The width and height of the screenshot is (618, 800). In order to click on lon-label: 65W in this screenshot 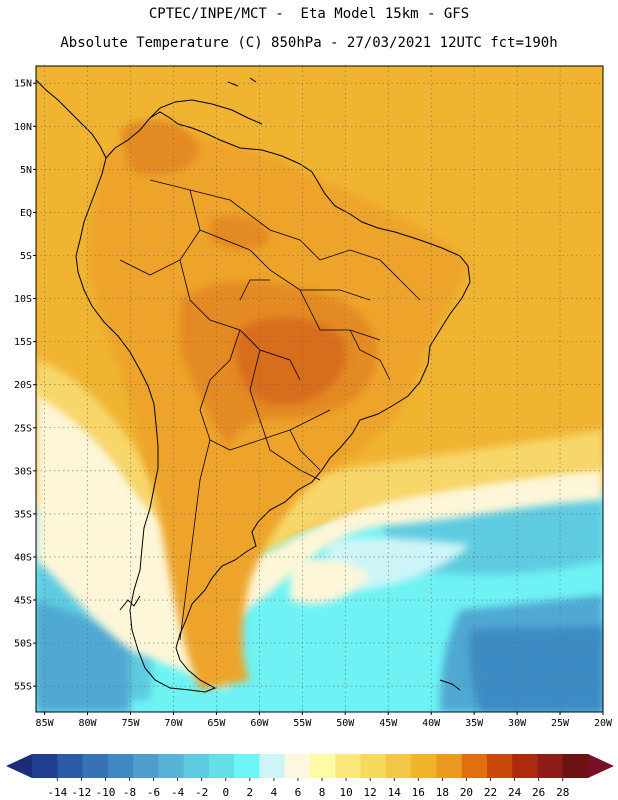, I will do `click(216, 723)`.